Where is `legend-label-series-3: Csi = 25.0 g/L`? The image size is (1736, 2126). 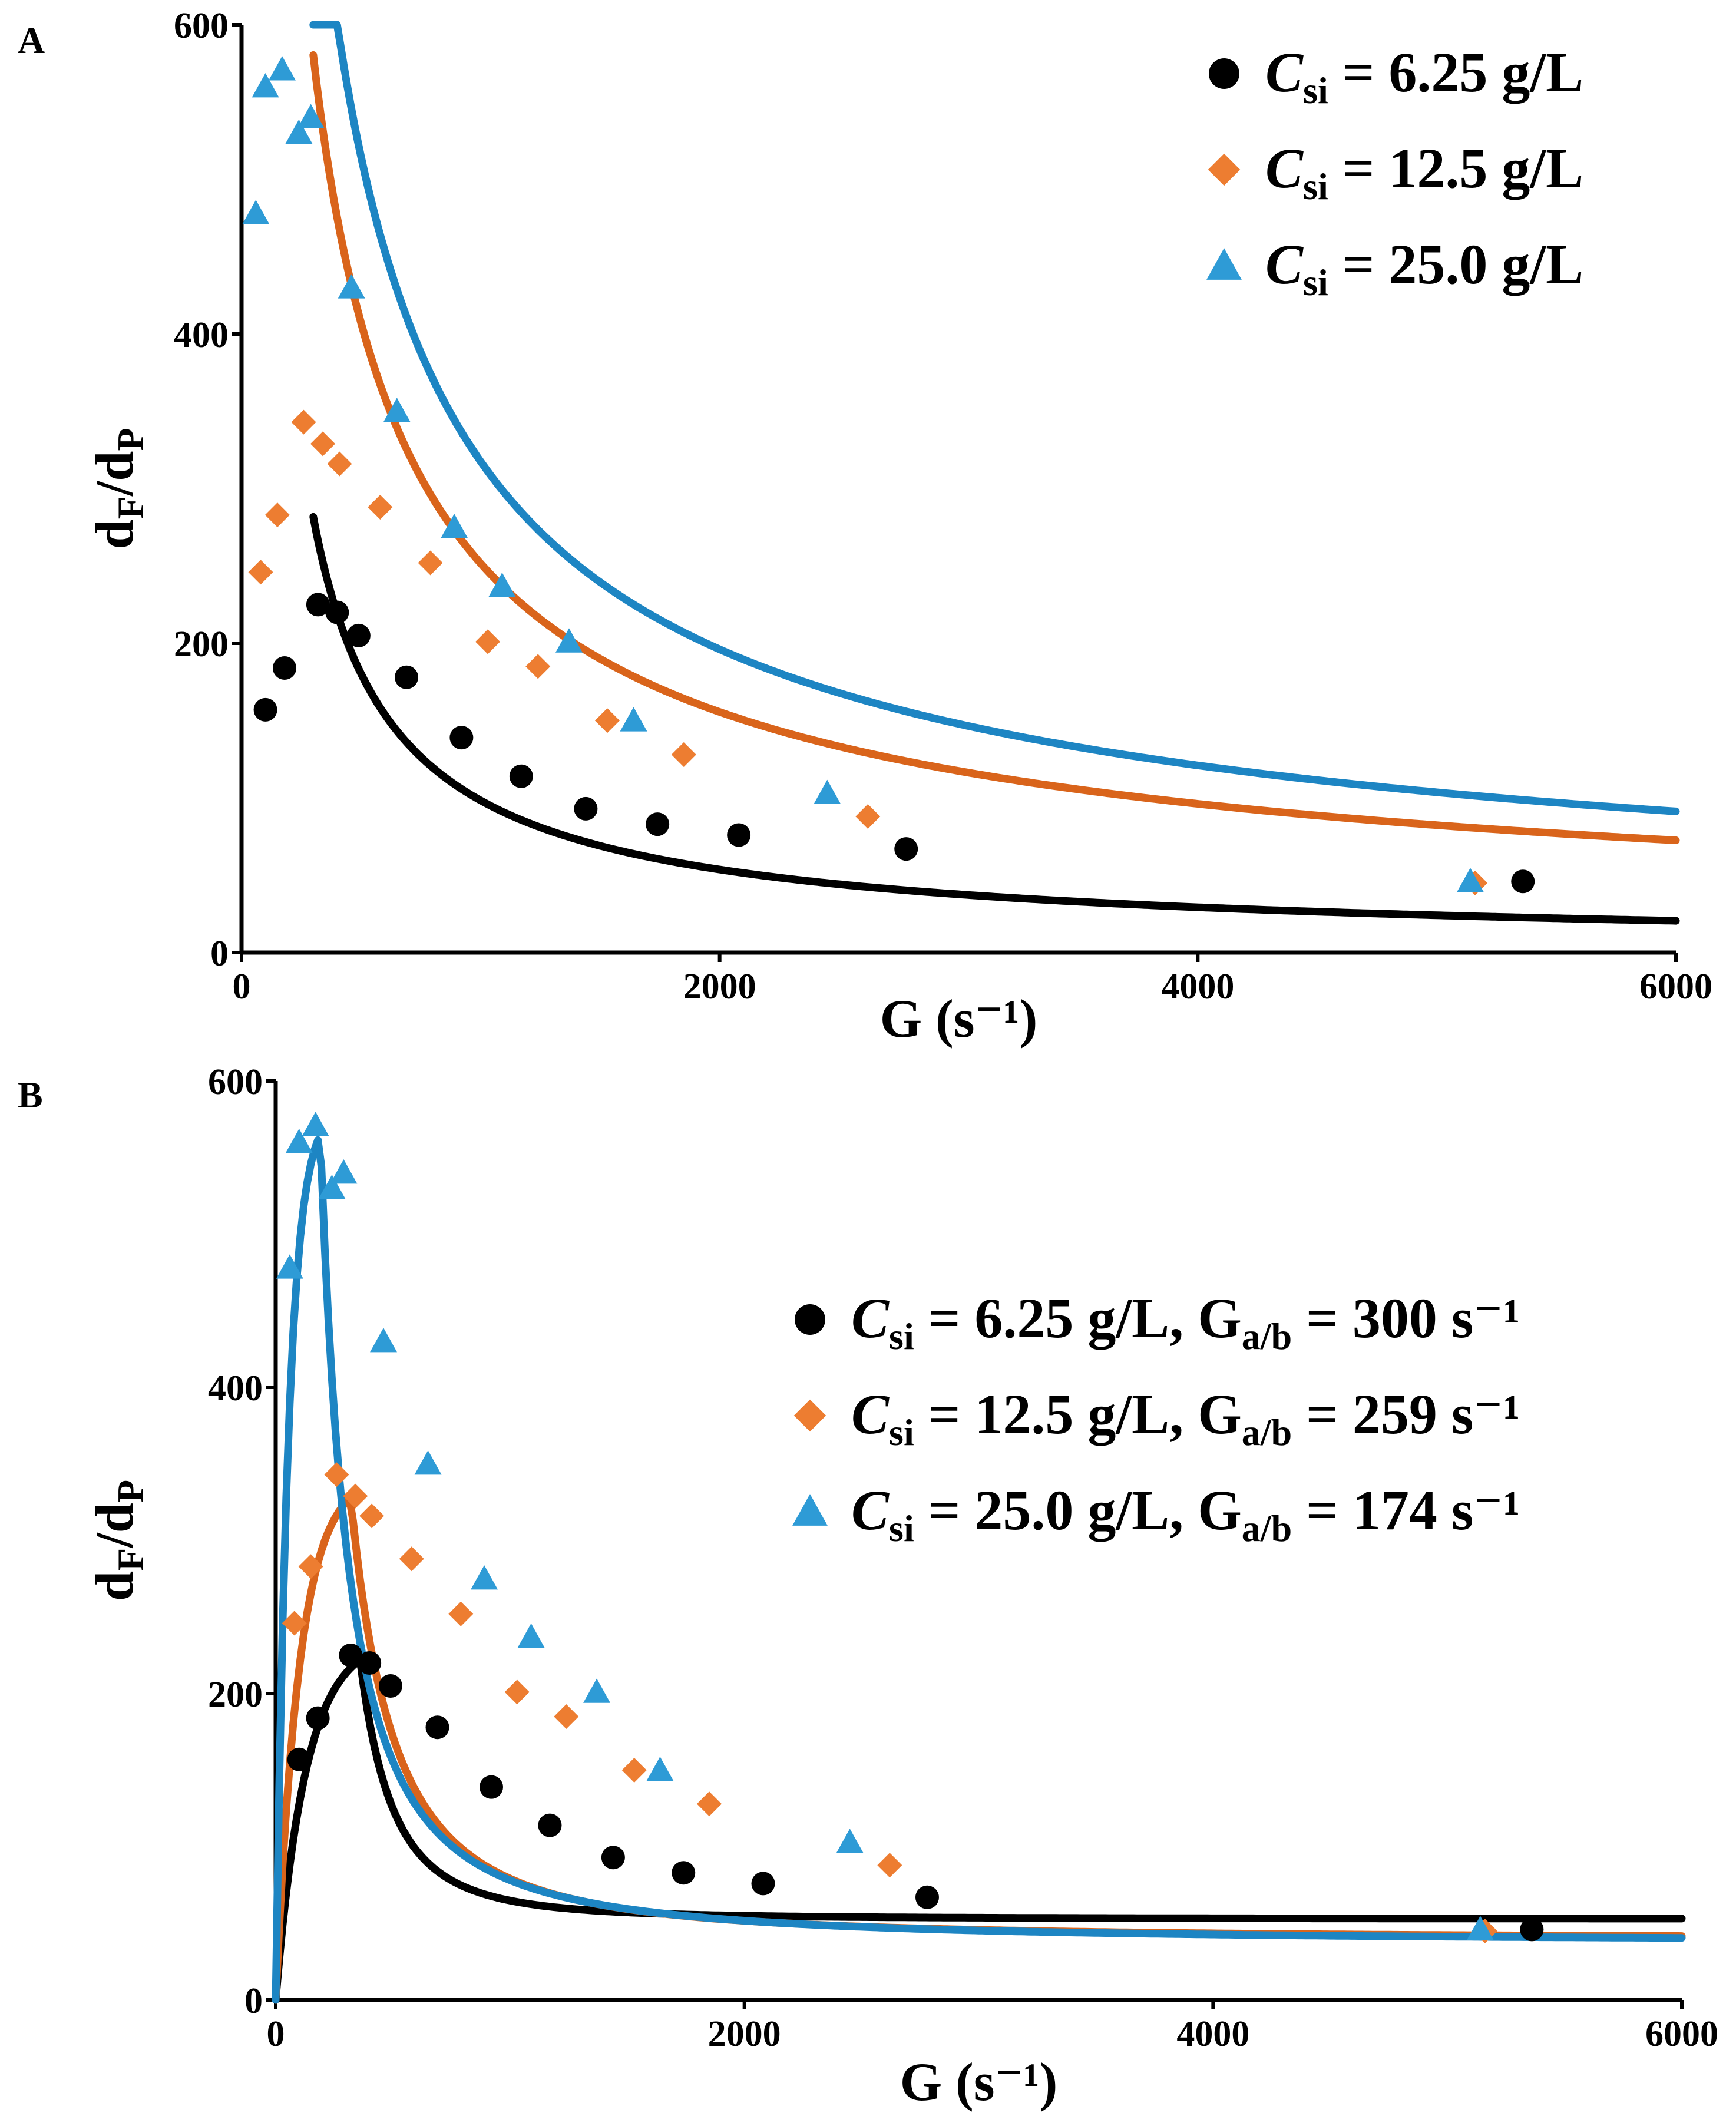 legend-label-series-3: Csi = 25.0 g/L is located at coordinates (1424, 268).